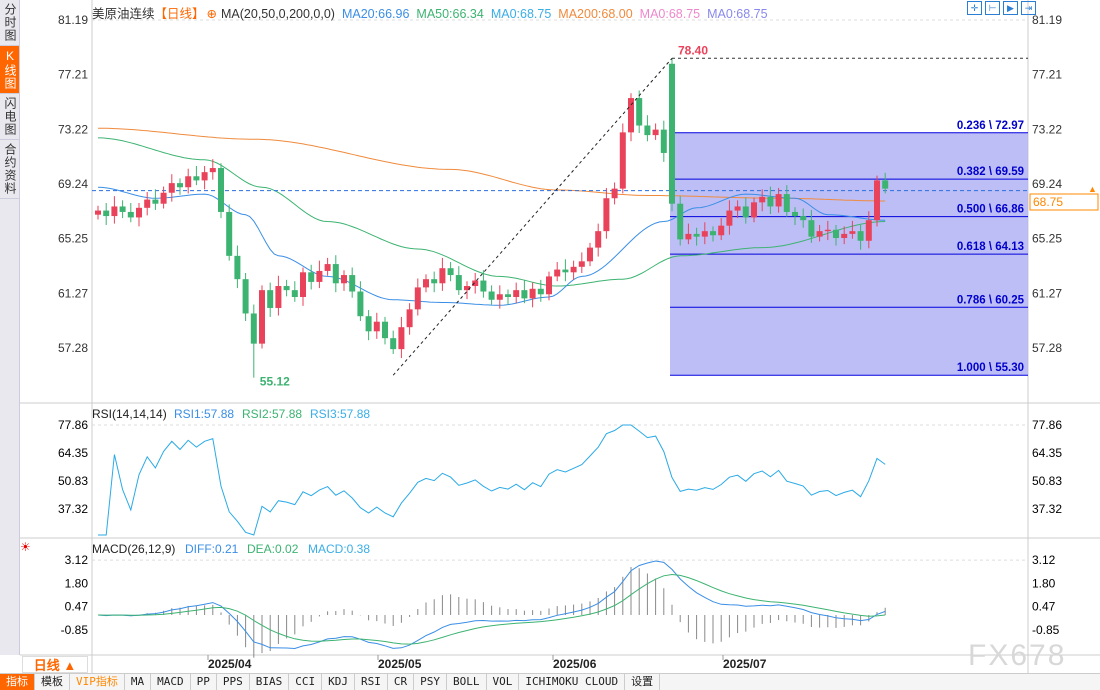 This screenshot has width=1100, height=690. I want to click on tab-6: PPS, so click(233, 682).